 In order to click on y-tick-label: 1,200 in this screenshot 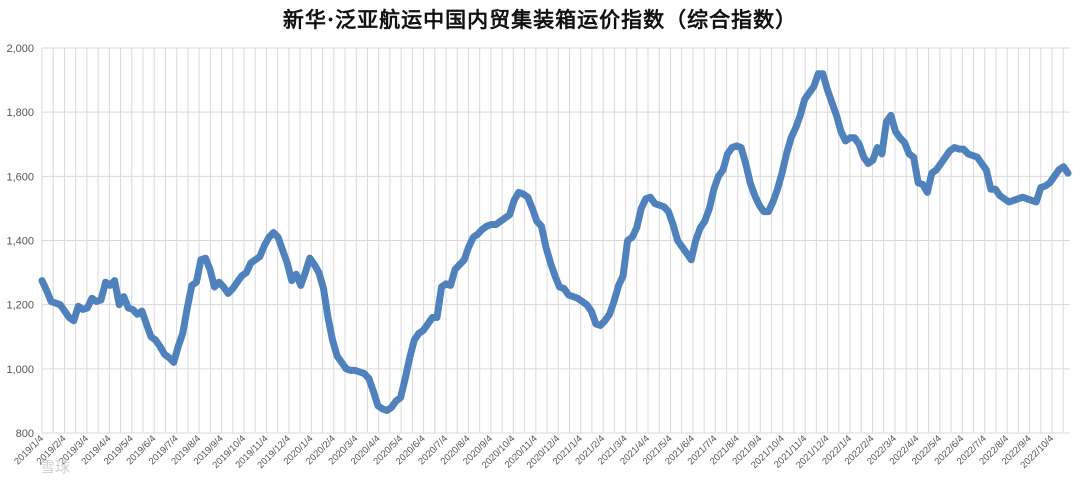, I will do `click(20, 306)`.